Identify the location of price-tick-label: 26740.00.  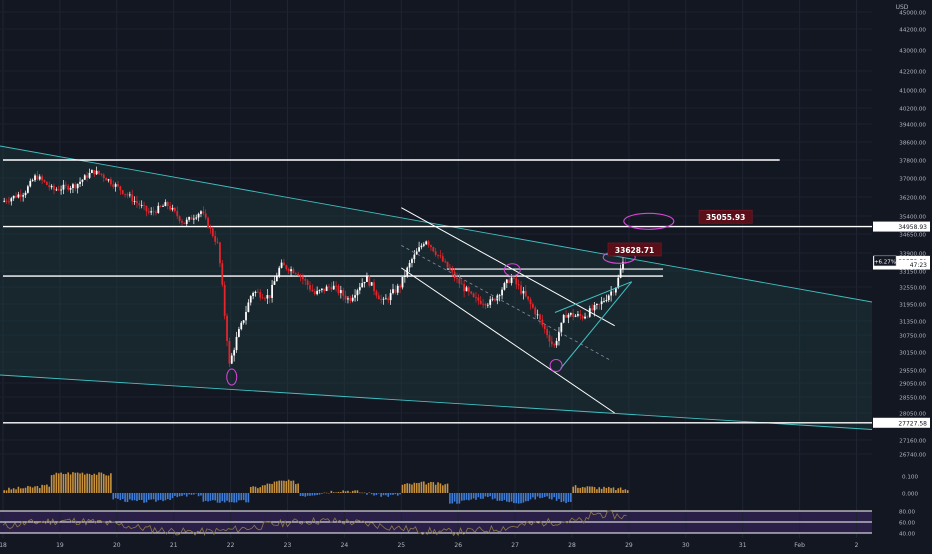
(912, 456).